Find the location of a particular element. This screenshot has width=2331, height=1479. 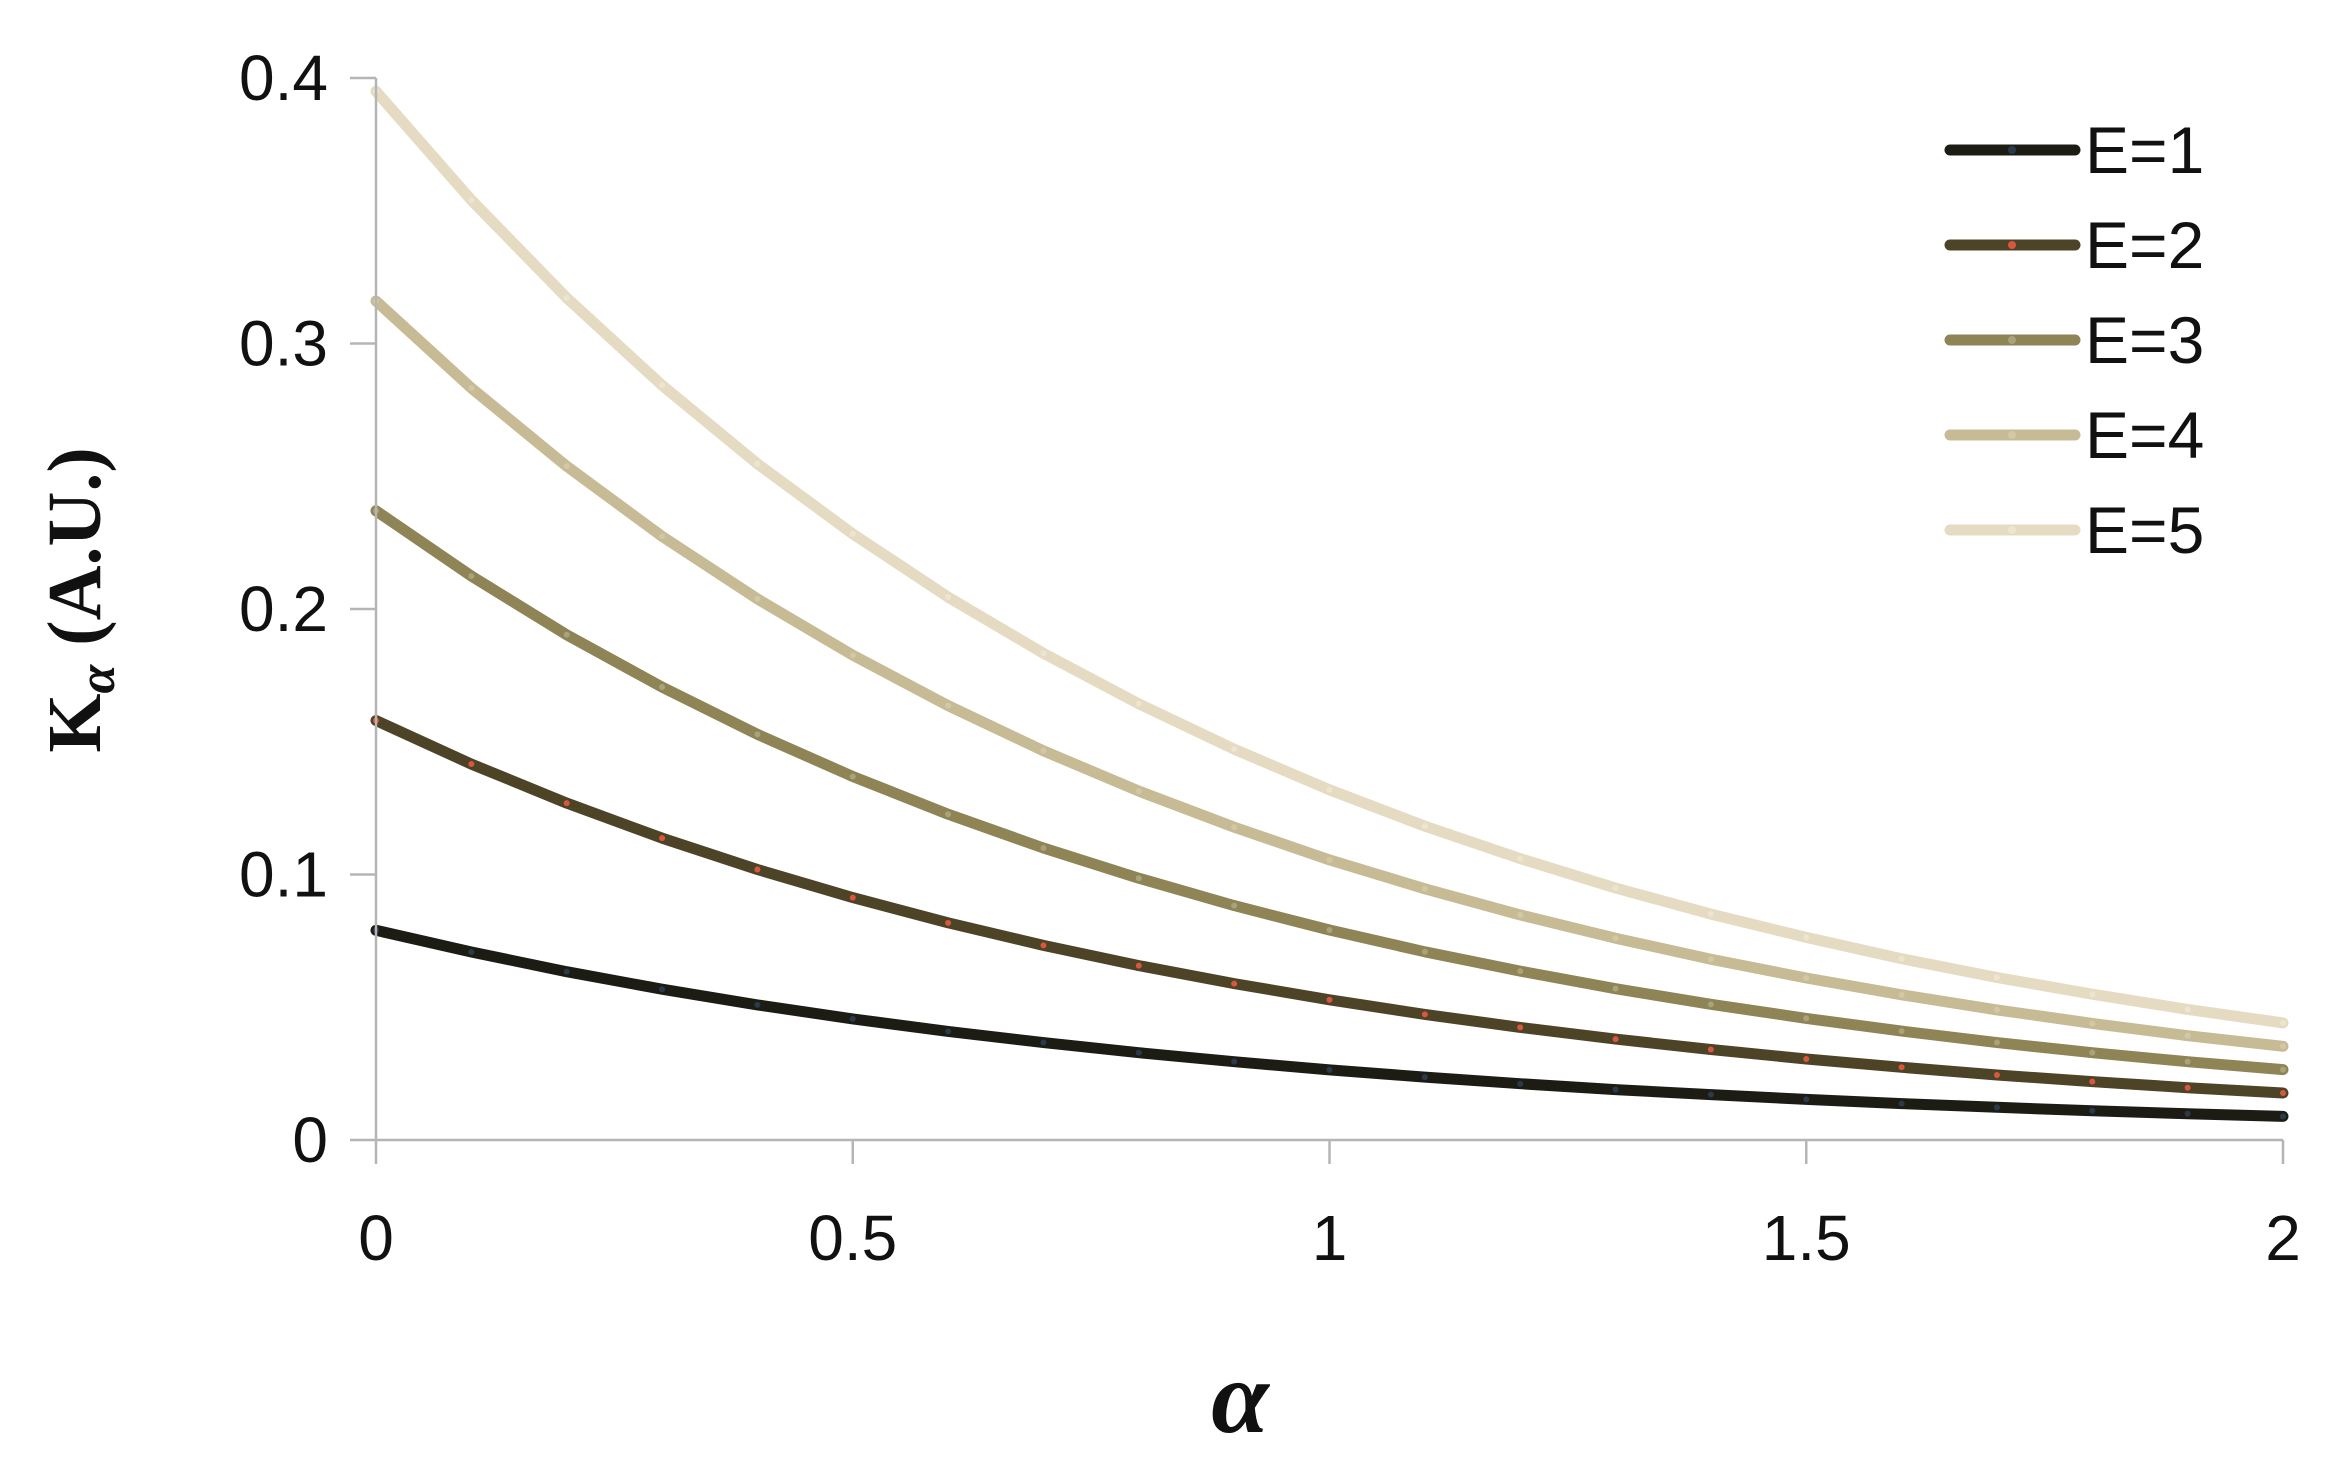

legend-item-e5: E=5 is located at coordinates (2074, 530).